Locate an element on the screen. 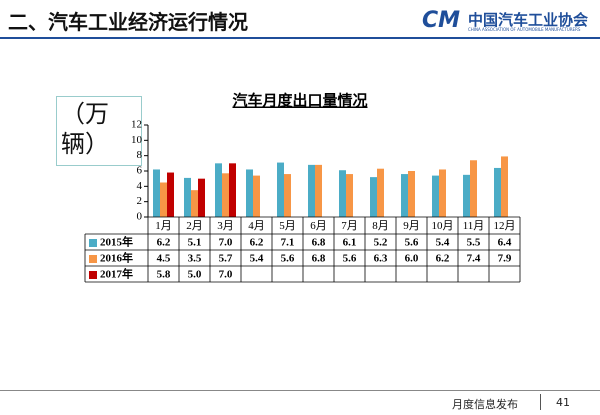 The image size is (600, 415). table-value: 6.3 is located at coordinates (381, 259).